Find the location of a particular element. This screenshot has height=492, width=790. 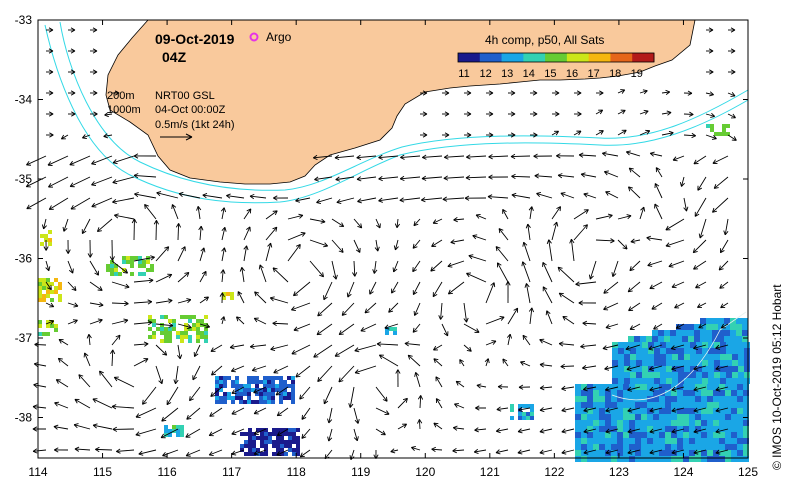

x-tick-label: 125 is located at coordinates (748, 472).